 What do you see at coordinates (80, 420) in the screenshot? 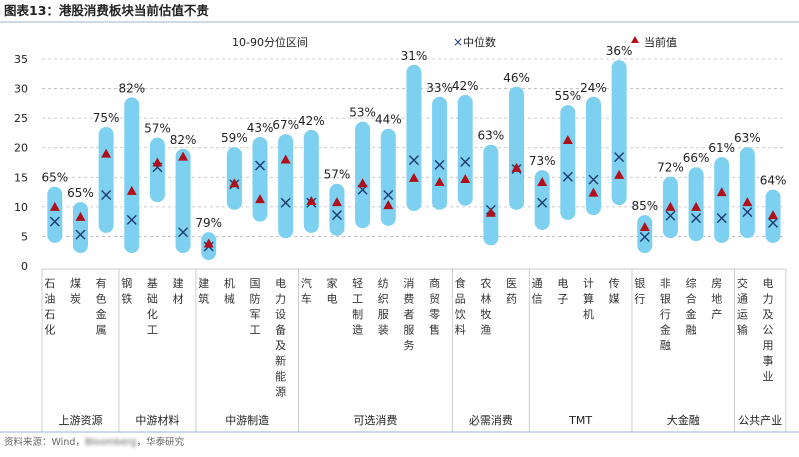
I see `group-label: 上游资源` at bounding box center [80, 420].